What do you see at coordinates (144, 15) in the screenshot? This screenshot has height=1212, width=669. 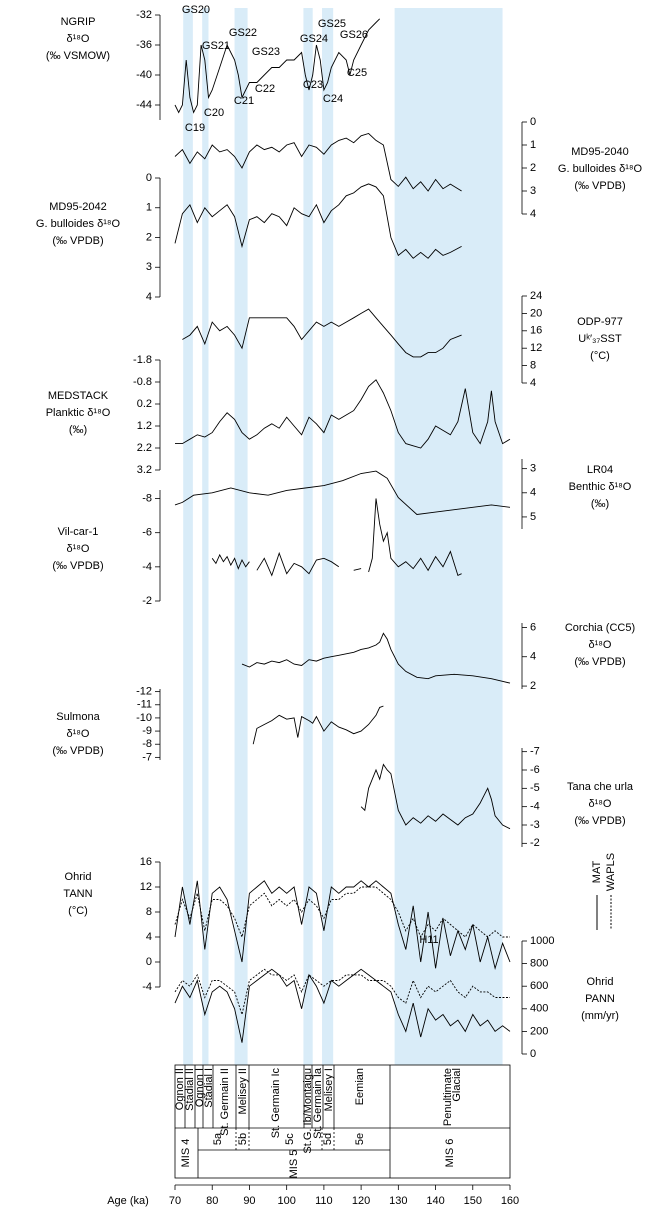 I see `y-tick-label: -32` at bounding box center [144, 15].